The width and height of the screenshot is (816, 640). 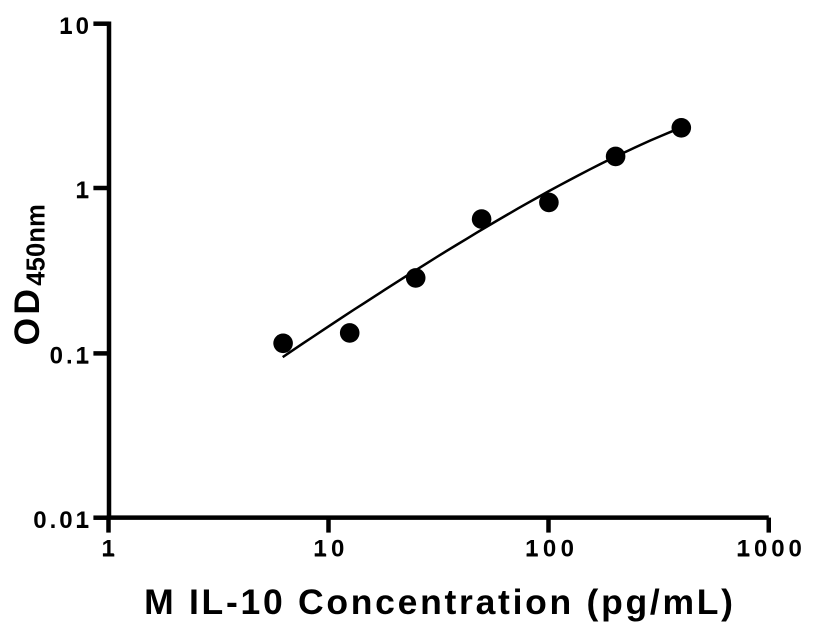 I want to click on svg-text: 100, so click(x=551, y=548).